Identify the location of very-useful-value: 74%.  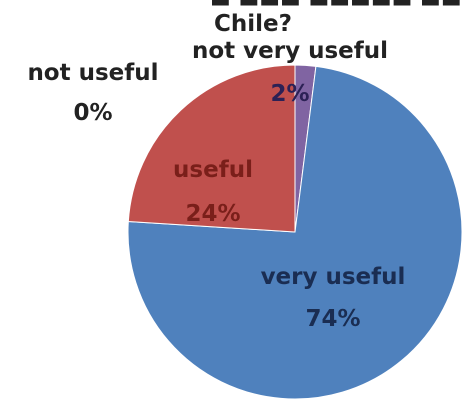
(332, 319).